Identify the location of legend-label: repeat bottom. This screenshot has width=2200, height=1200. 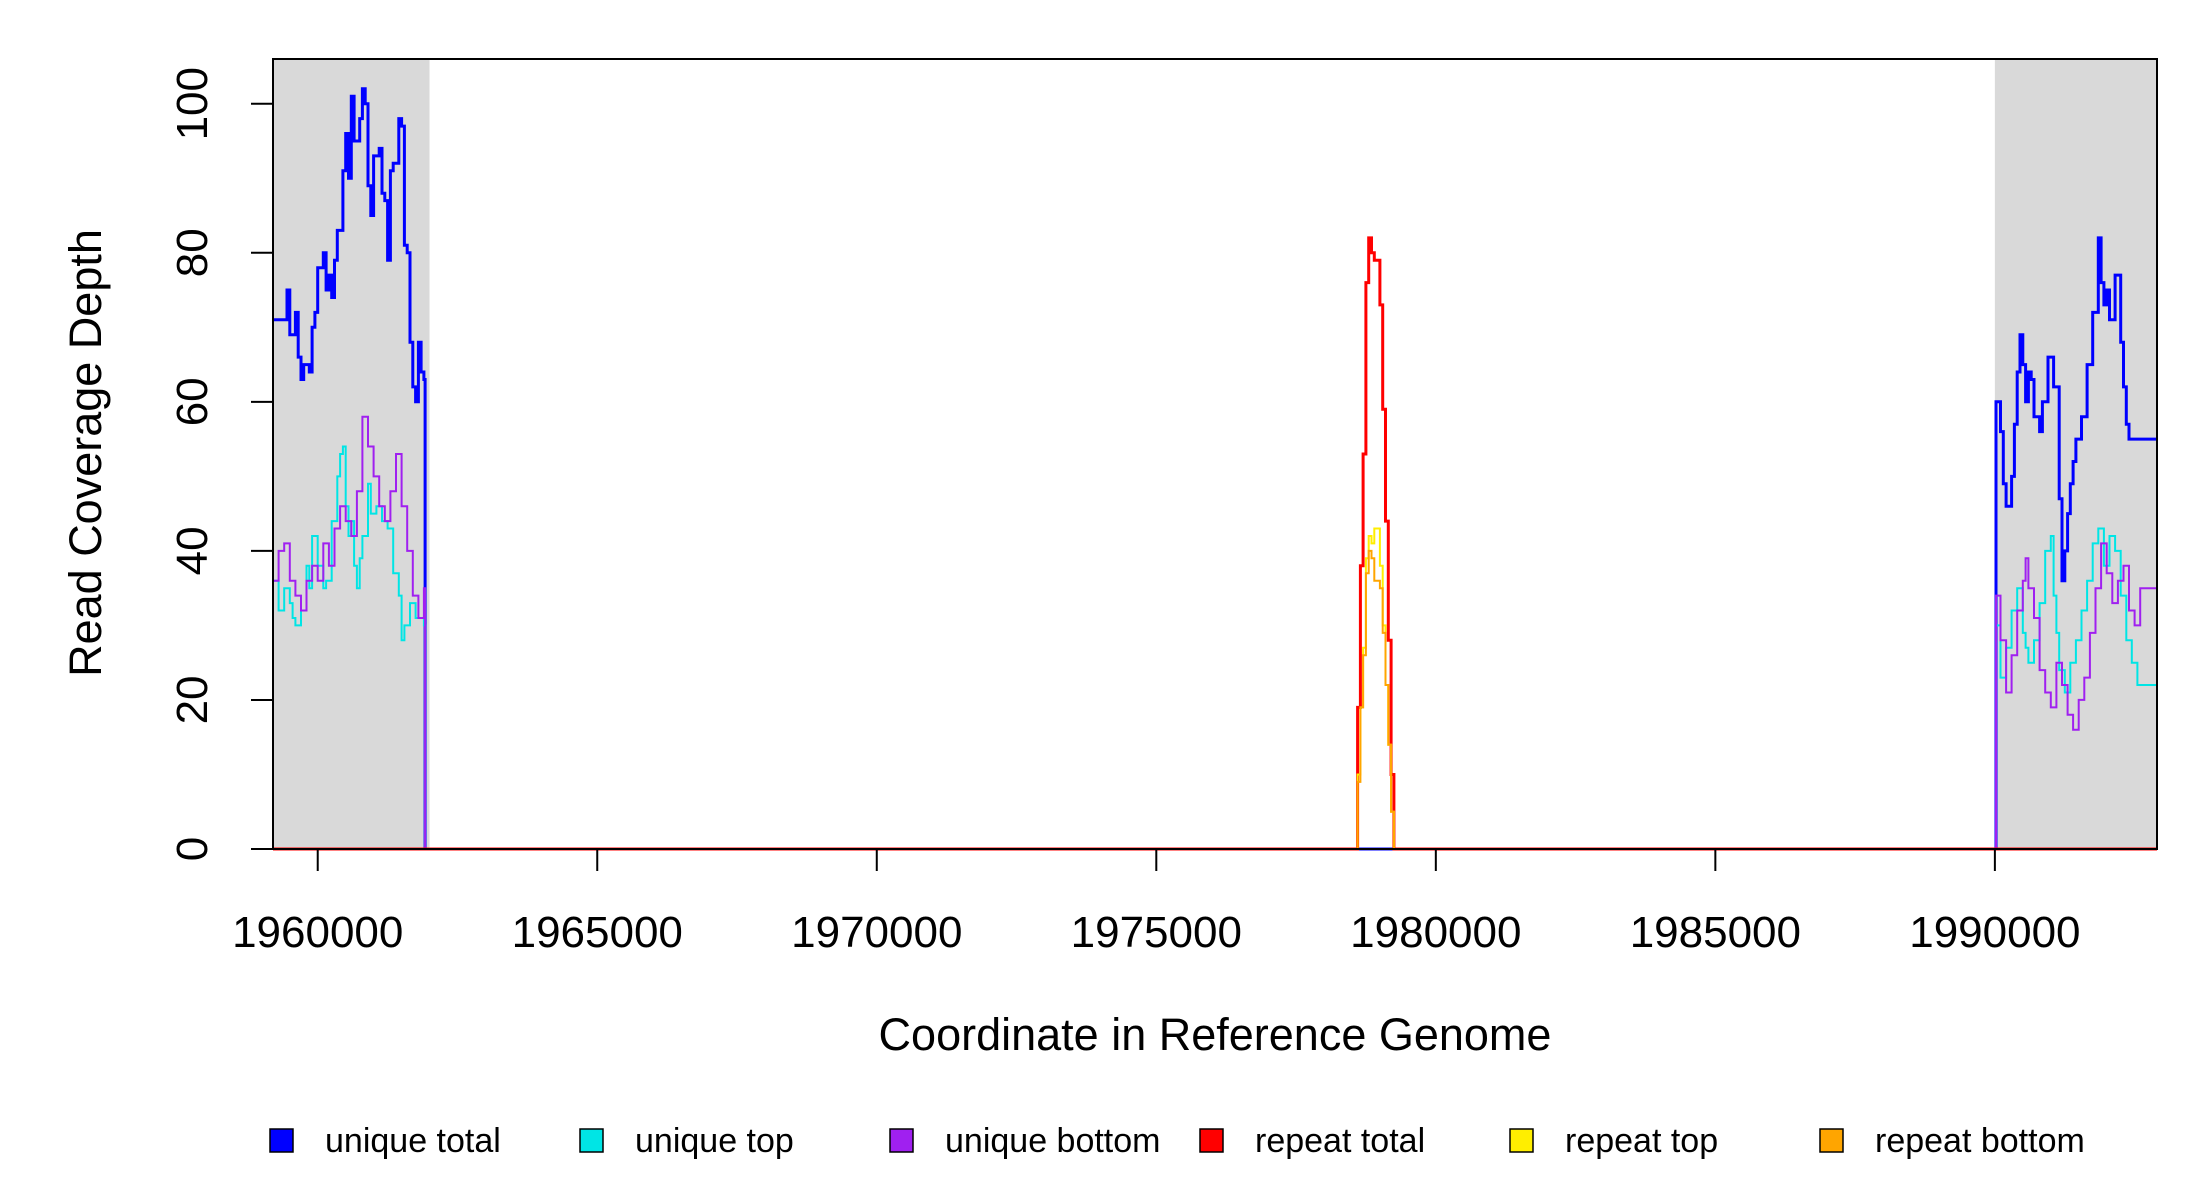
(1980, 1141).